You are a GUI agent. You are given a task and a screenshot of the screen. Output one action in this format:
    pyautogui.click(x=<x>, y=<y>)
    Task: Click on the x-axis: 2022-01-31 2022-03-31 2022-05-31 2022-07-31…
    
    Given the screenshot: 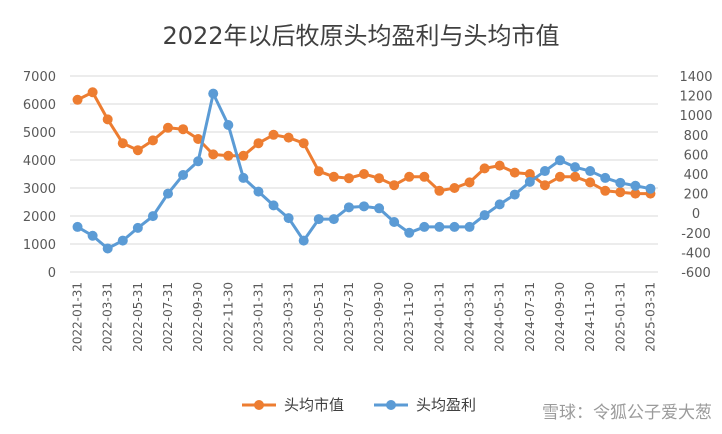 What is the action you would take?
    pyautogui.click(x=364, y=317)
    